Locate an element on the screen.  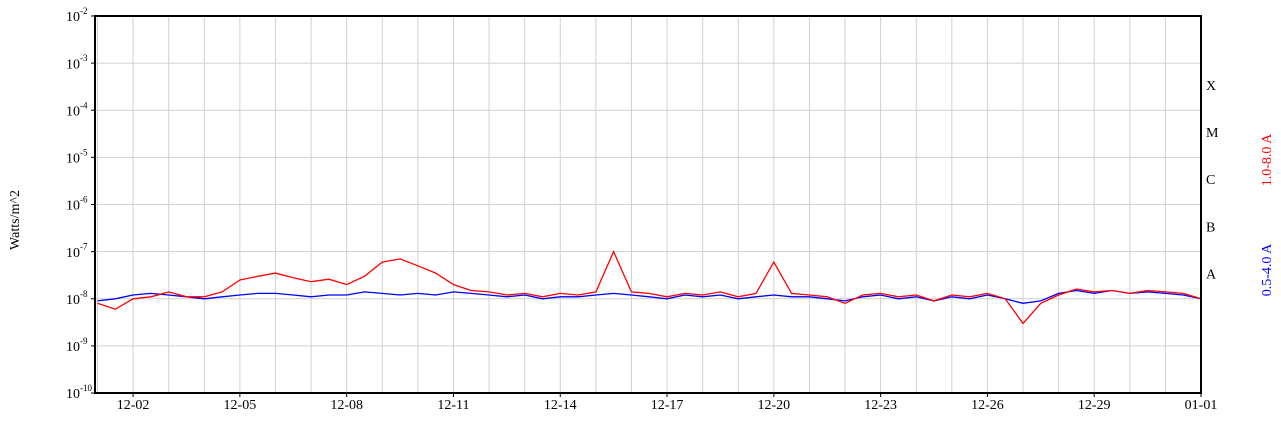
y-tick-exponent: -5 is located at coordinates (84, 152).